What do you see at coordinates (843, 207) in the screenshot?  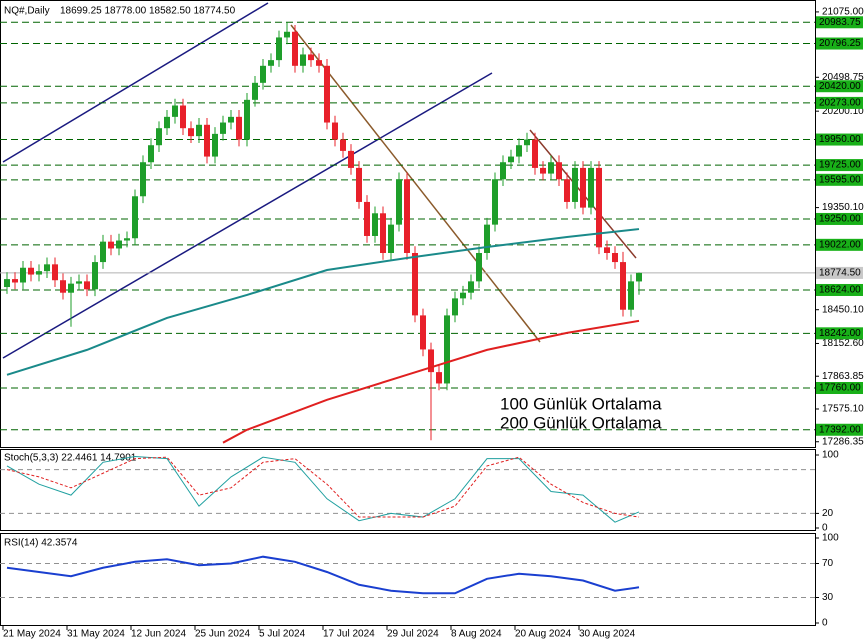 I see `y-tick-label: 19350.10` at bounding box center [843, 207].